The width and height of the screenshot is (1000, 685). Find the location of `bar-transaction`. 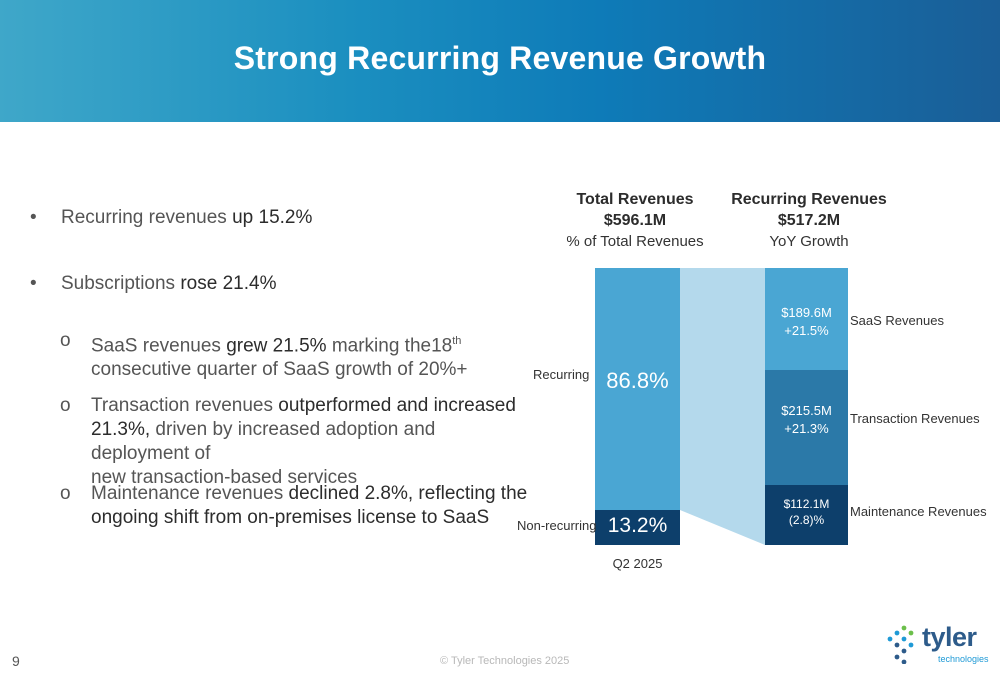

bar-transaction is located at coordinates (806, 427).